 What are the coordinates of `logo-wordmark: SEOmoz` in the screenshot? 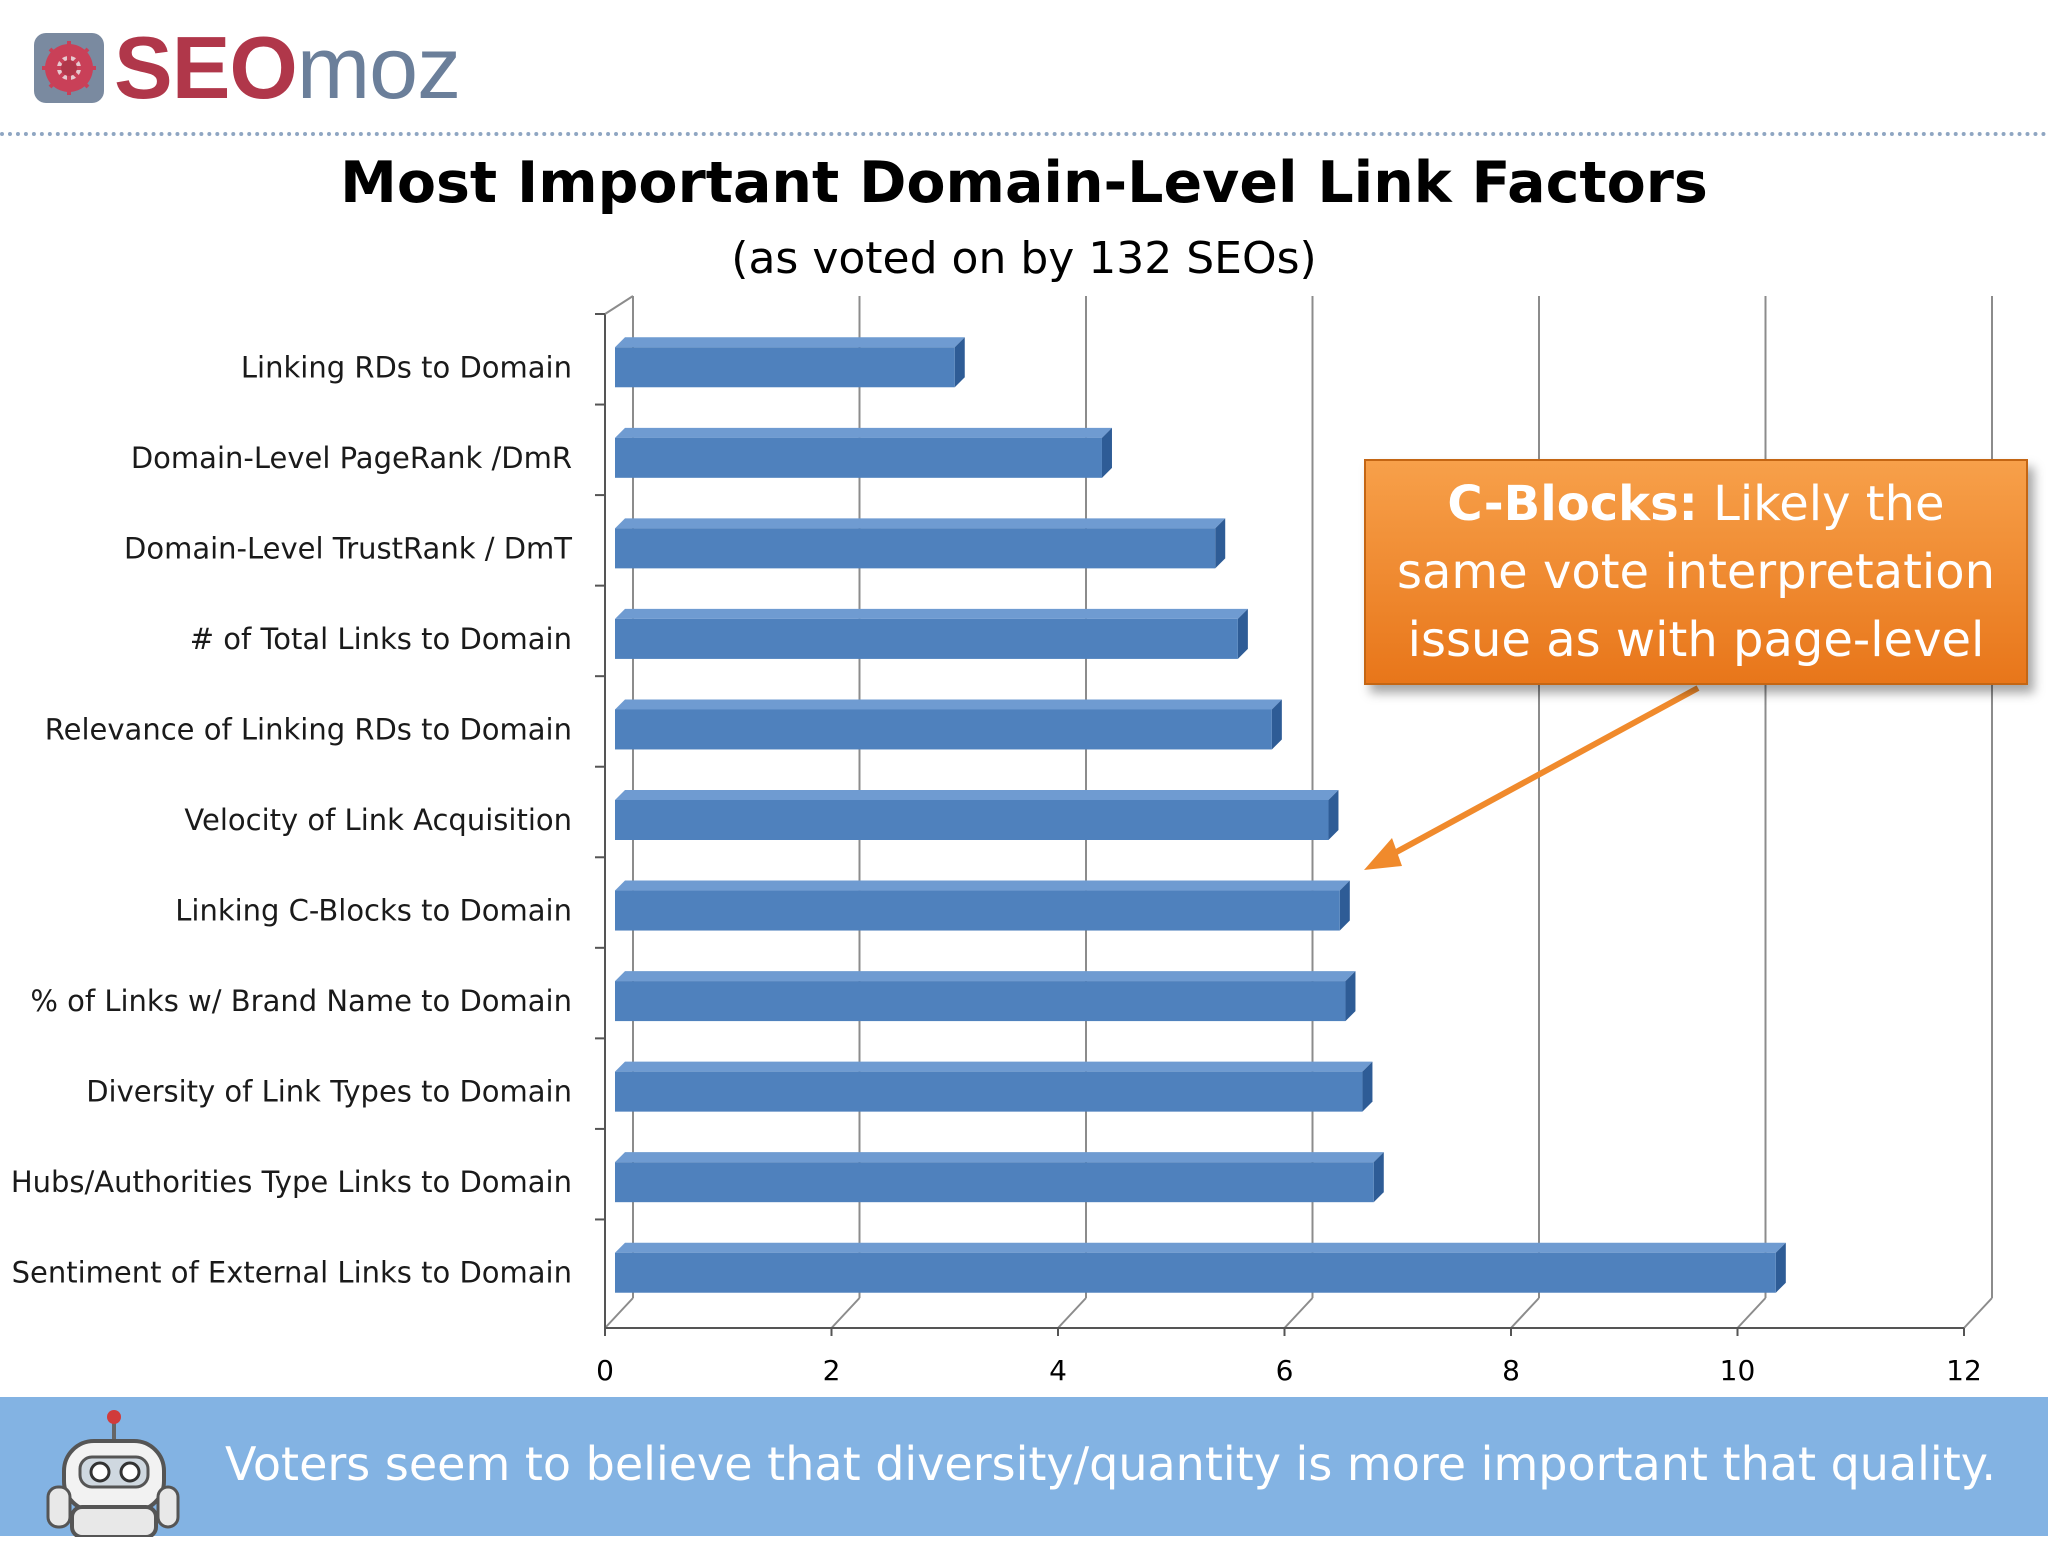 It's located at (287, 68).